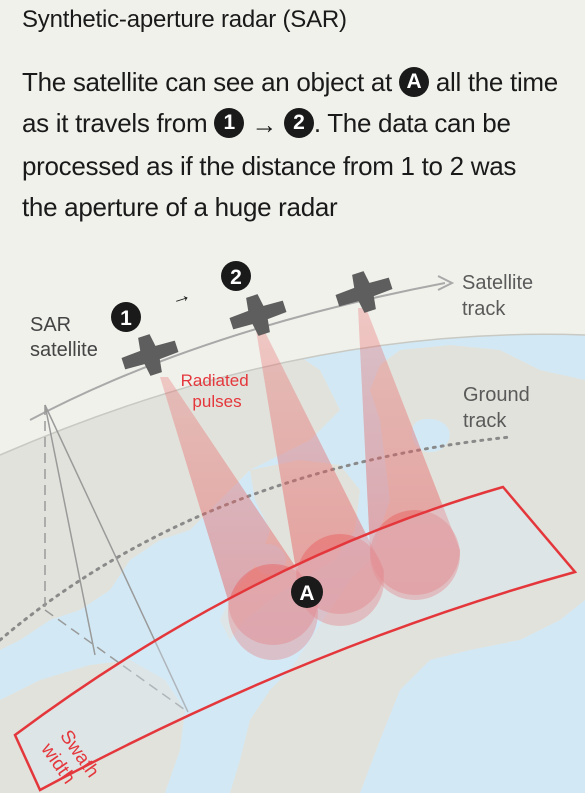 The image size is (585, 793). Describe the element at coordinates (184, 19) in the screenshot. I see `diagram-title: Synthetic-aperture radar (SAR)` at that location.